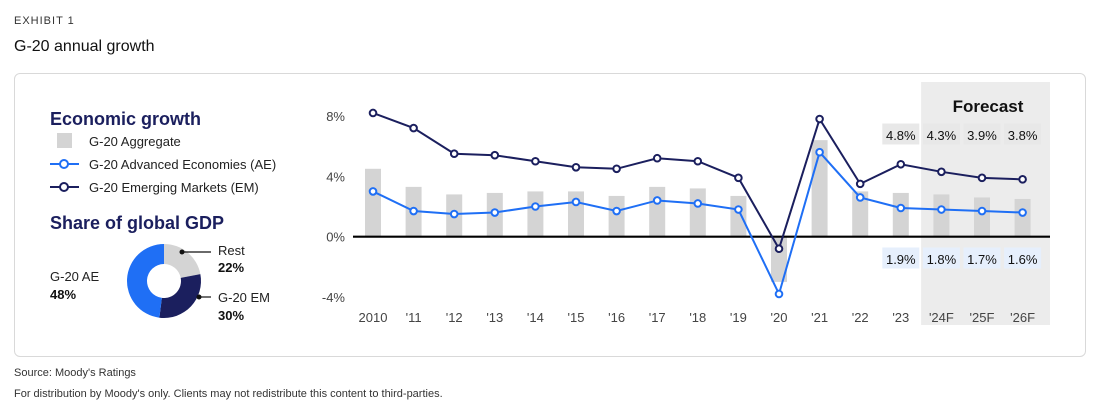  I want to click on share-rest-value: 22%, so click(231, 267).